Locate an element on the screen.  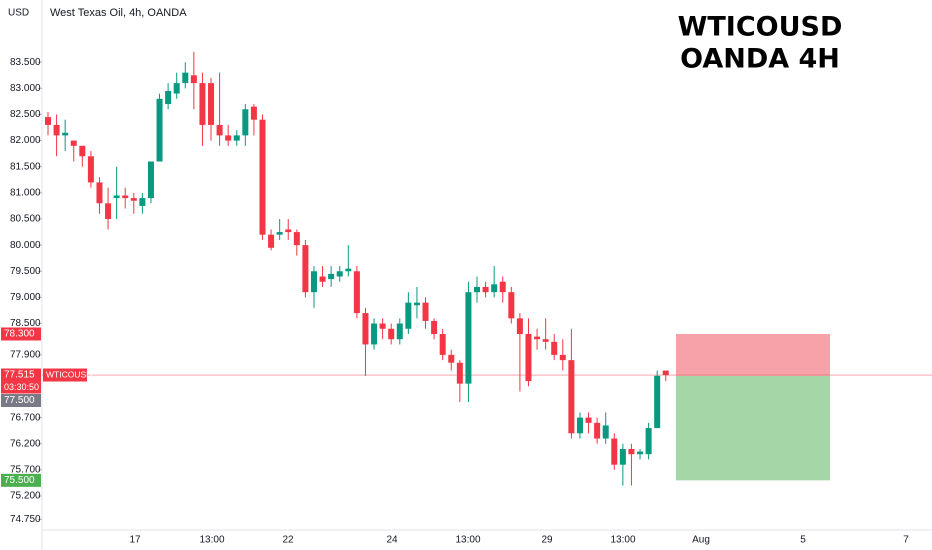
y-tick-label: 81.000 is located at coordinates (25, 193).